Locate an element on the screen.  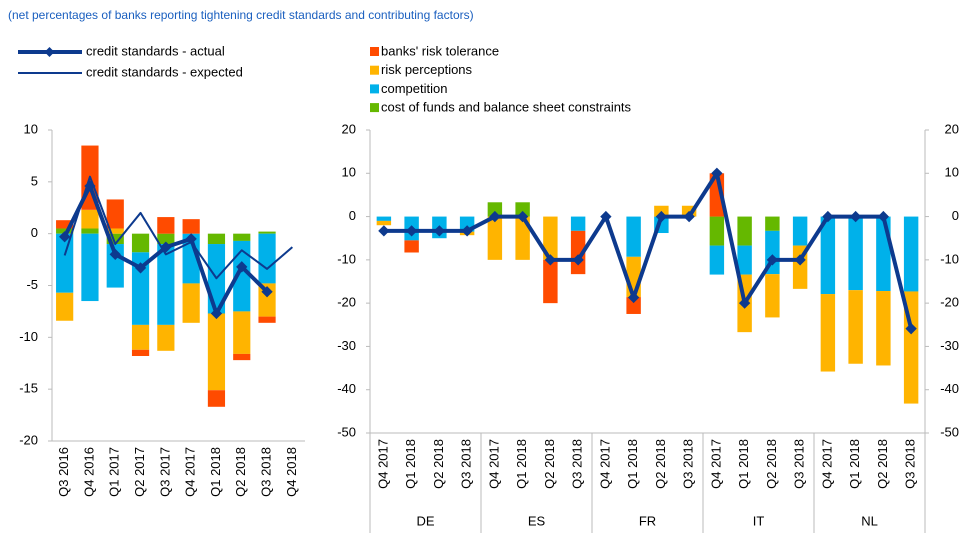
group-label: DE is located at coordinates (425, 520).